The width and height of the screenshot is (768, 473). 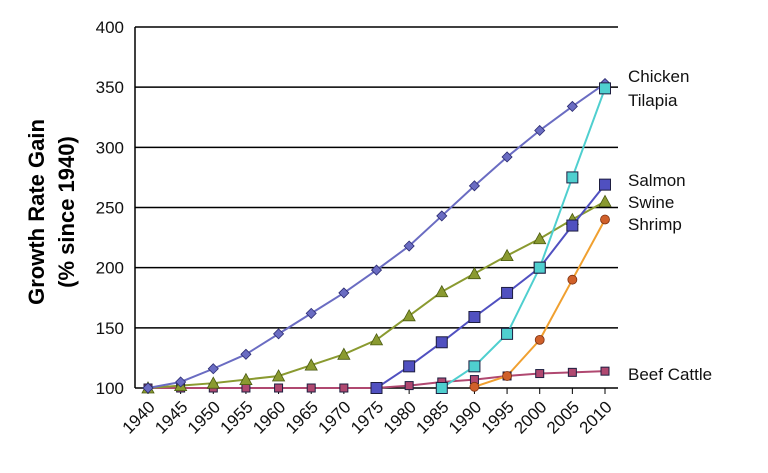 What do you see at coordinates (110, 328) in the screenshot?
I see `y-tick-label: 150` at bounding box center [110, 328].